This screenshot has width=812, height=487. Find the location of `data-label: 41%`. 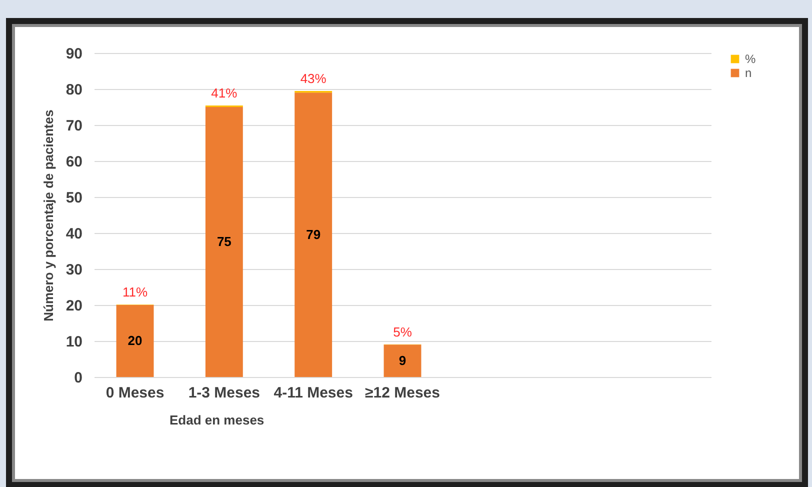

data-label: 41% is located at coordinates (224, 93).